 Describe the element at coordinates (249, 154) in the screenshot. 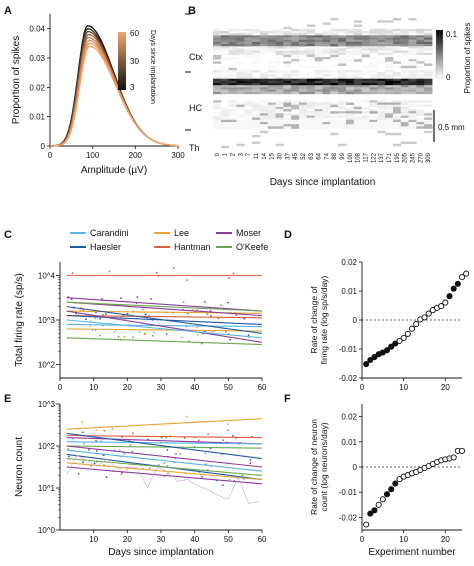

I see `x-tick-label: 7` at that location.